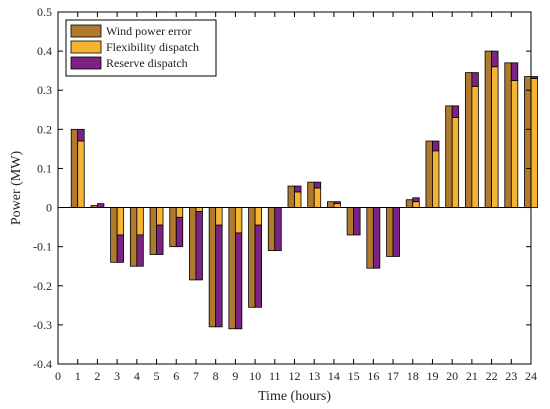 Image resolution: width=550 pixels, height=409 pixels. What do you see at coordinates (42, 247) in the screenshot?
I see `y-tick-label: -0.1` at bounding box center [42, 247].